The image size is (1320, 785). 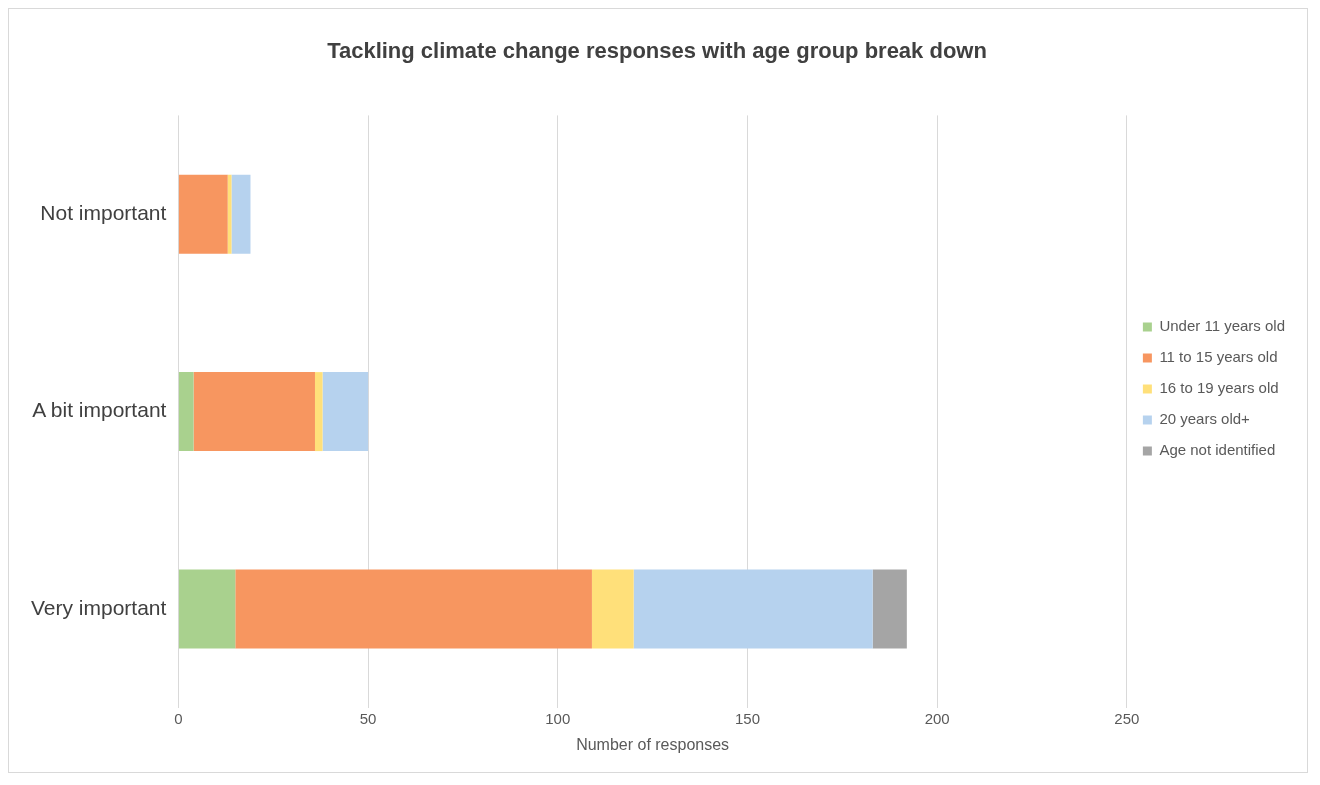 What do you see at coordinates (653, 744) in the screenshot?
I see `x-axis-title: Number of responses` at bounding box center [653, 744].